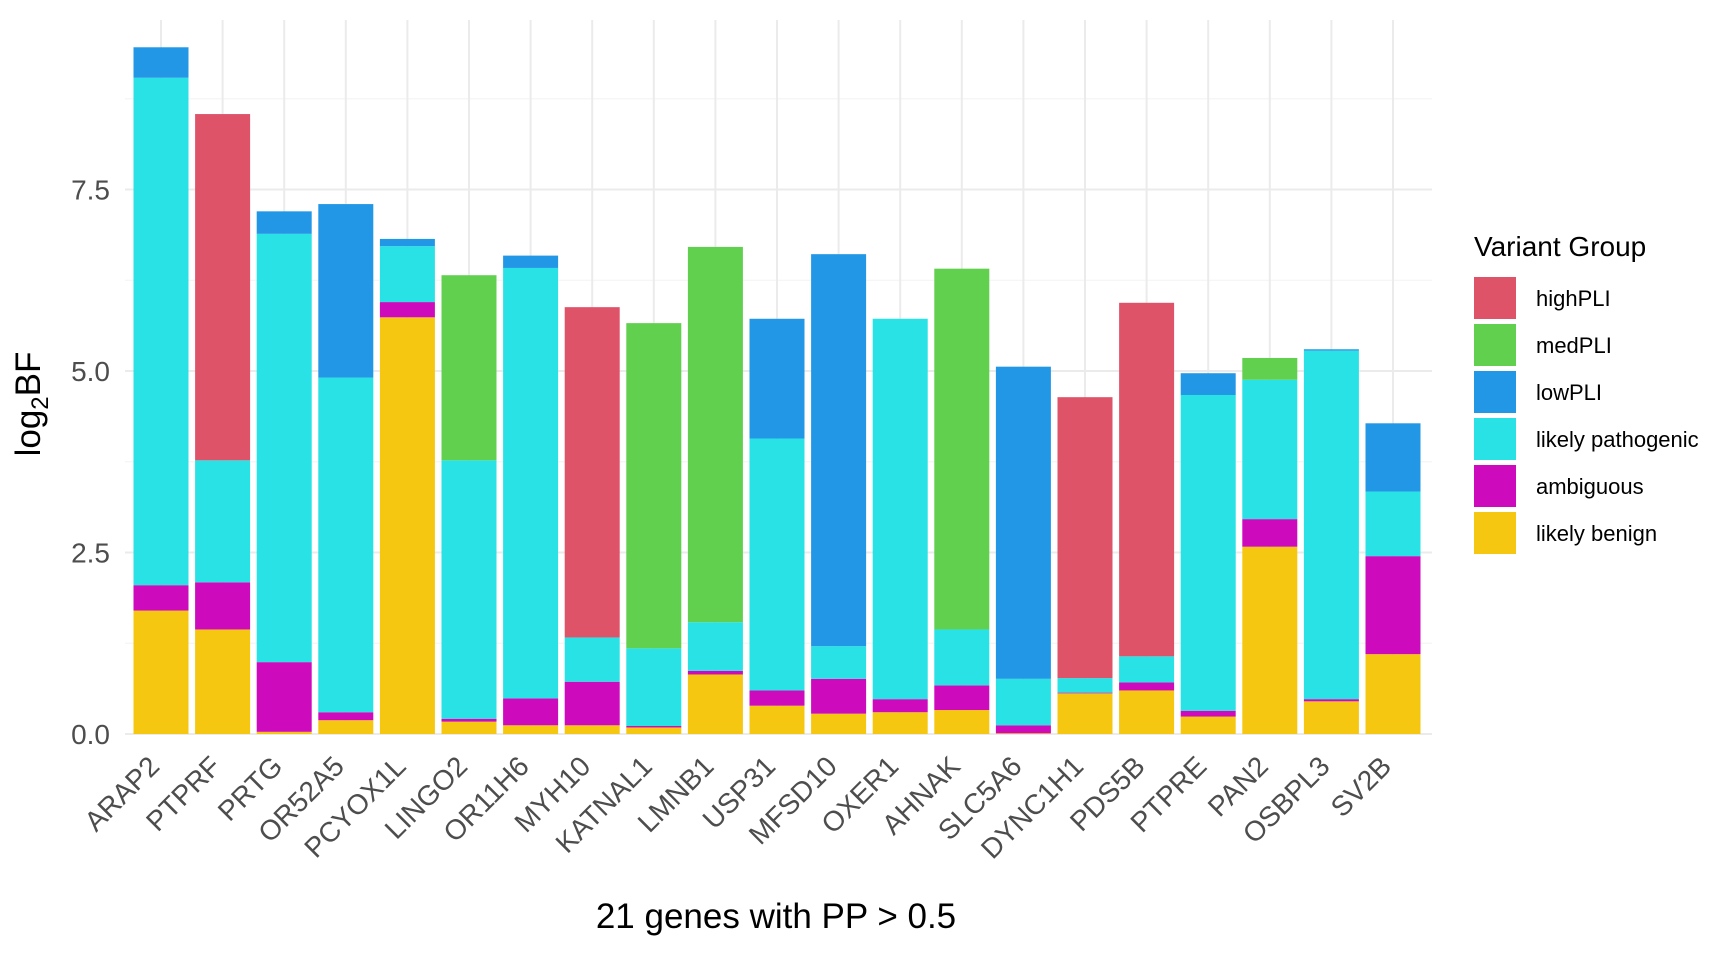  I want to click on legend-key-highpli, so click(1495, 298).